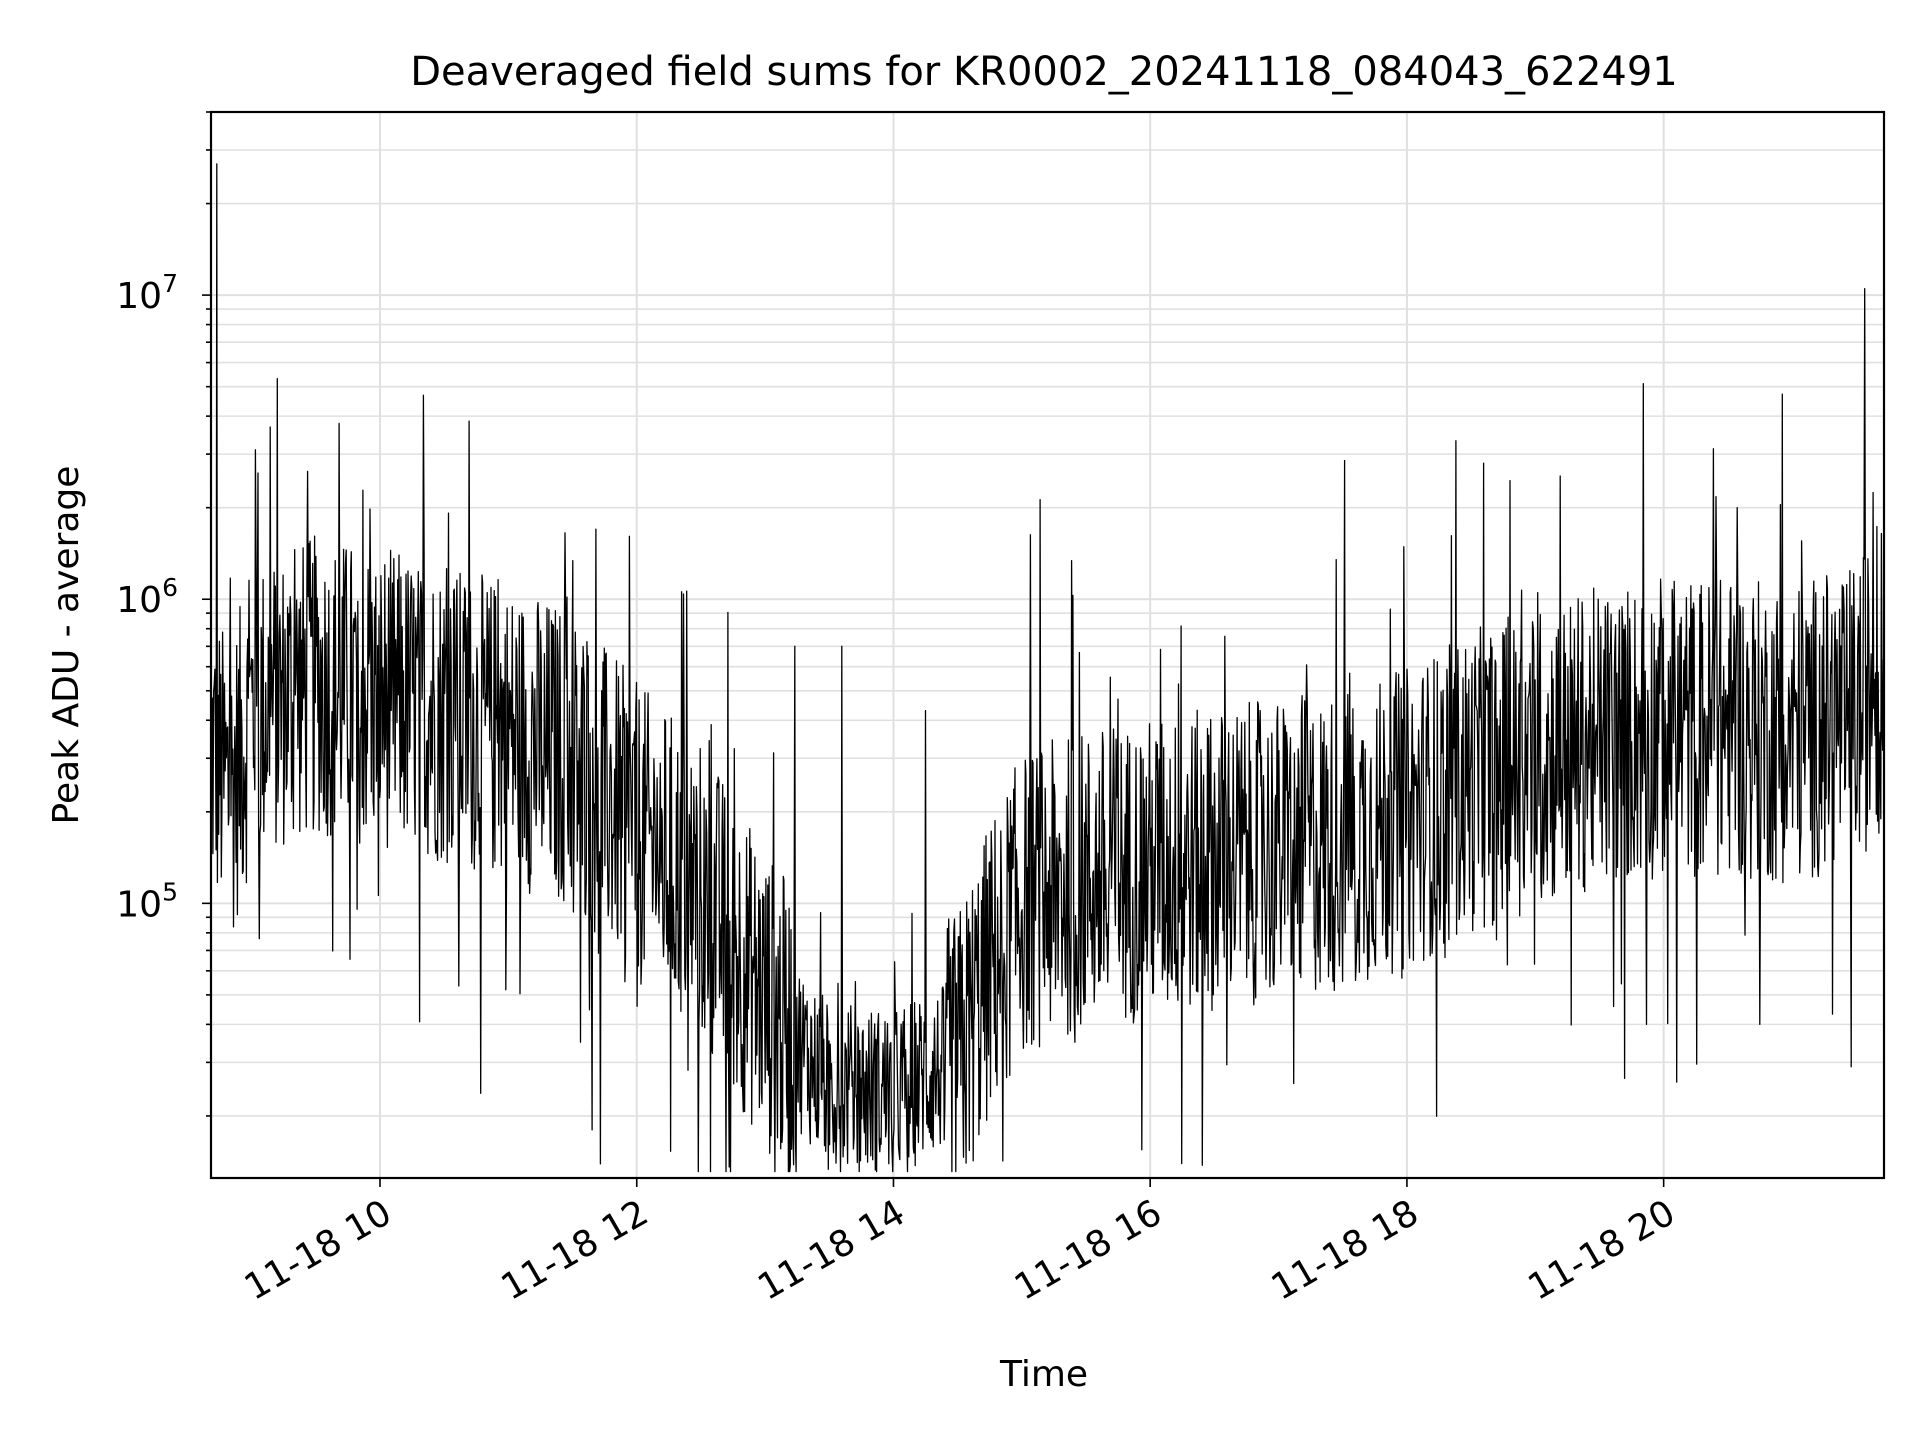 The height and width of the screenshot is (1440, 1920). What do you see at coordinates (147, 597) in the screenshot?
I see `y-tick-label: 10⁶` at bounding box center [147, 597].